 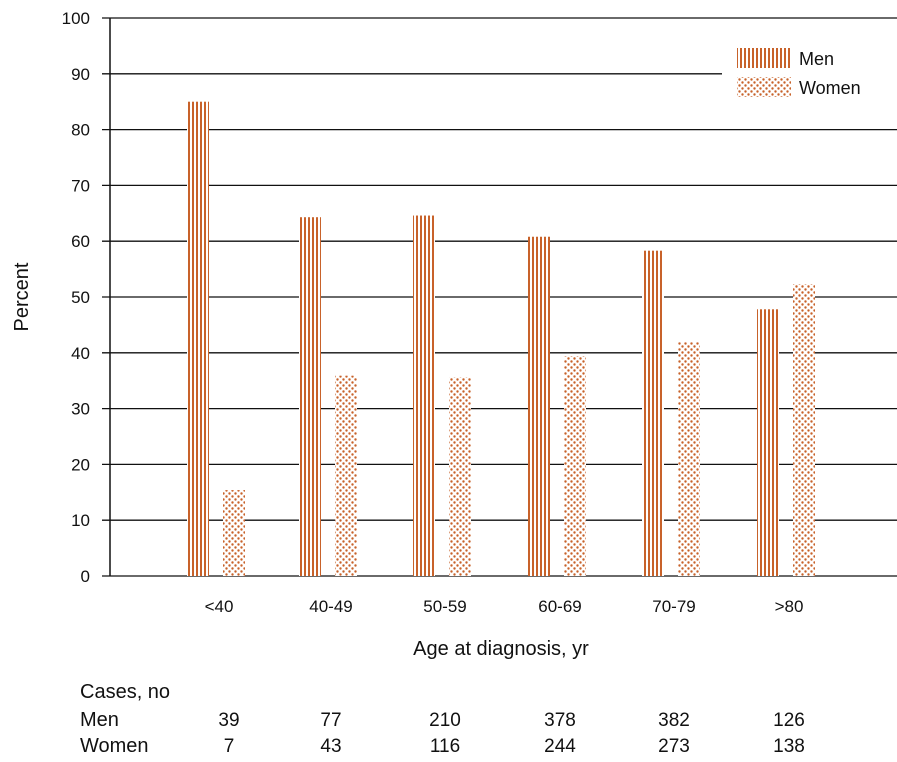 I want to click on cases-cell: 77, so click(x=331, y=720).